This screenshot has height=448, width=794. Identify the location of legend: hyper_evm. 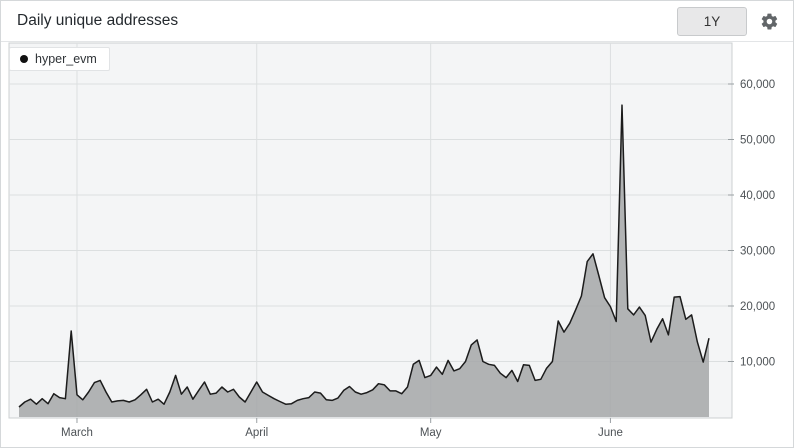
(59, 59).